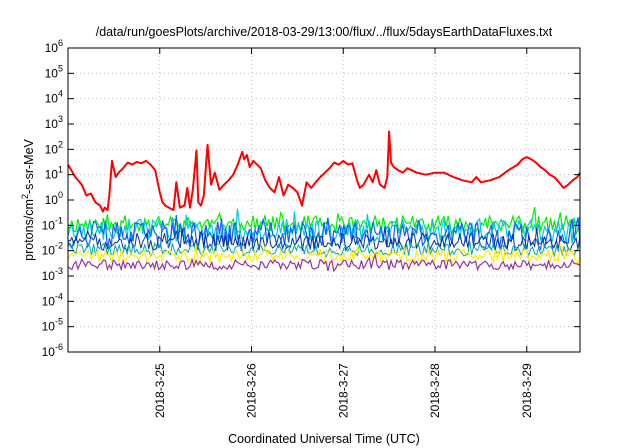  What do you see at coordinates (60, 43) in the screenshot?
I see `y-tick-label-exponent: 6` at bounding box center [60, 43].